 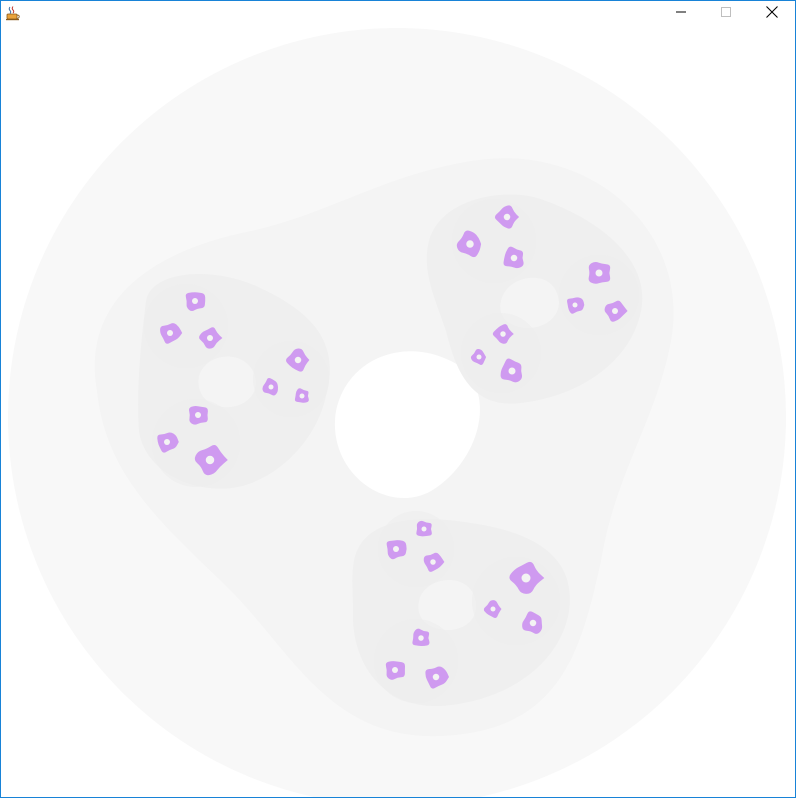 What do you see at coordinates (529, 303) in the screenshot?
I see `level2-hole-right` at bounding box center [529, 303].